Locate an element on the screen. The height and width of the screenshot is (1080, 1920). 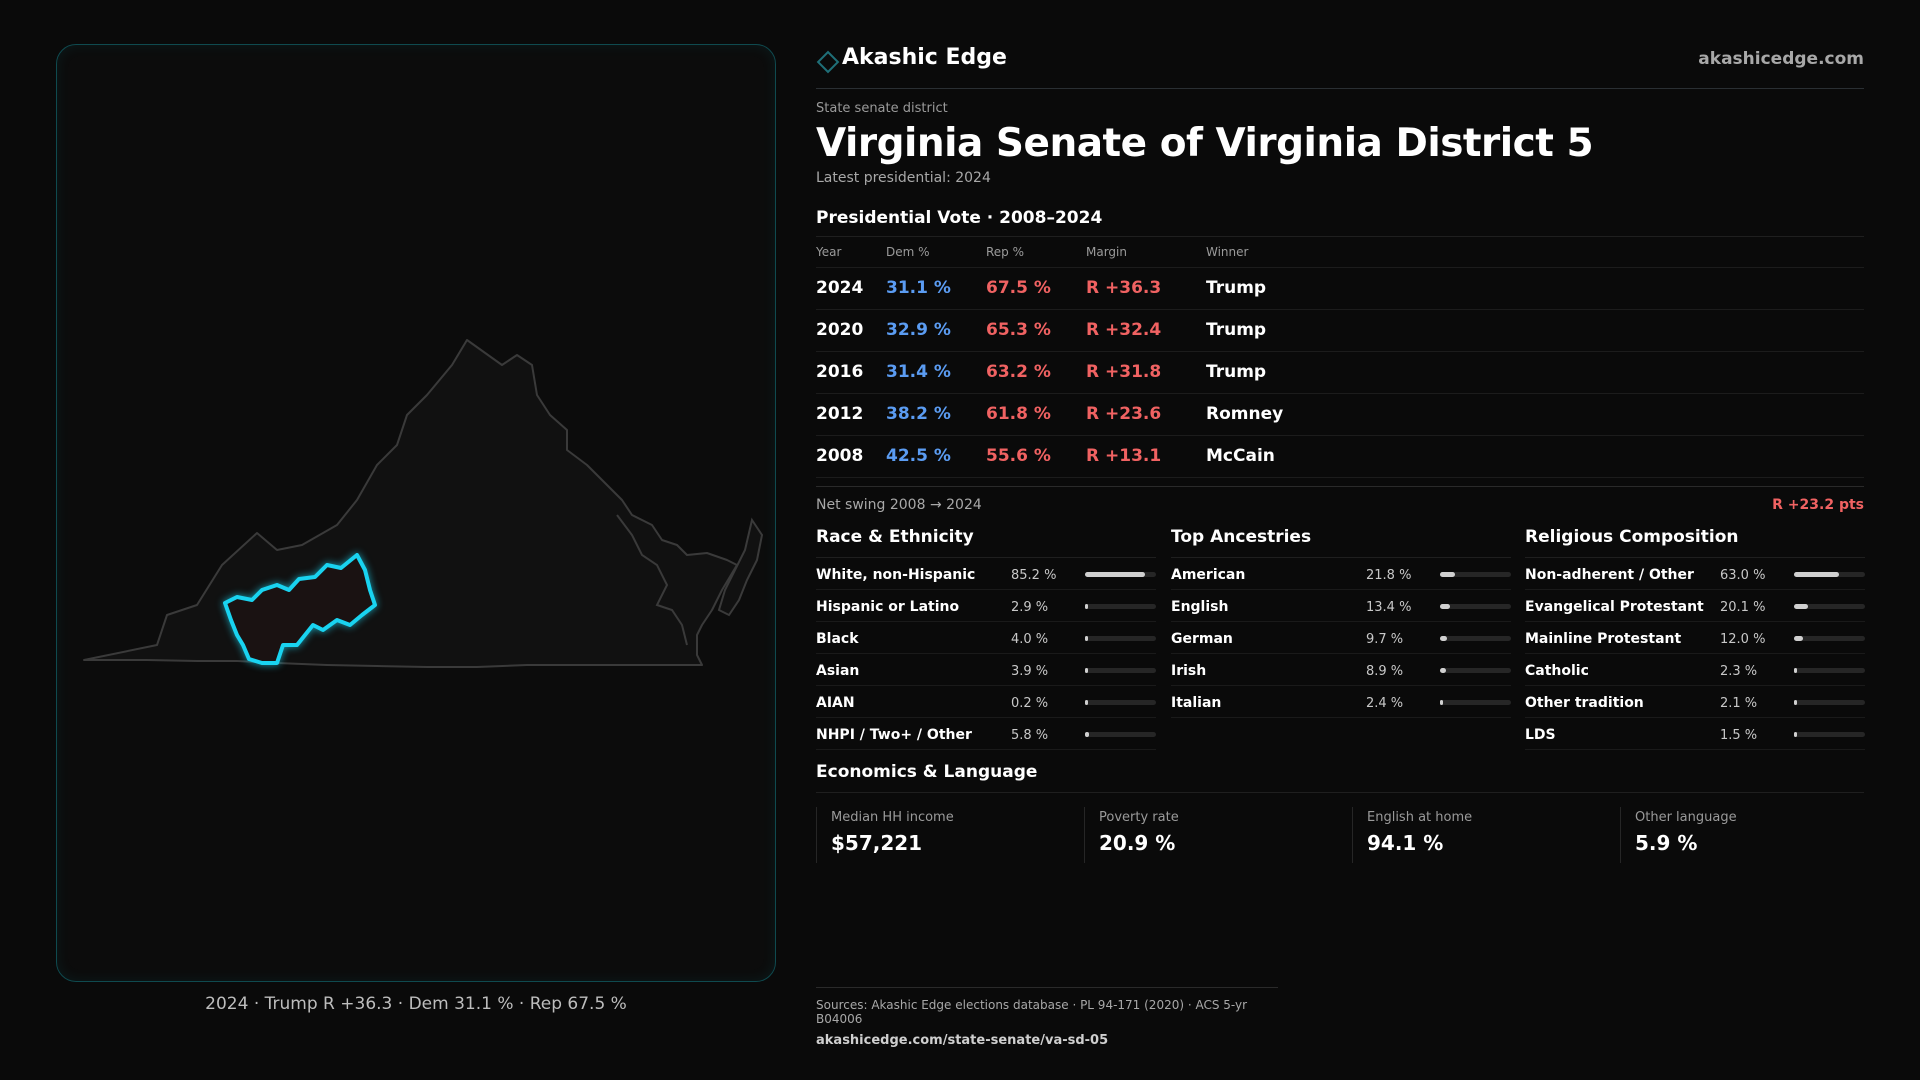
stat-value: 5.9 % is located at coordinates (1666, 843).